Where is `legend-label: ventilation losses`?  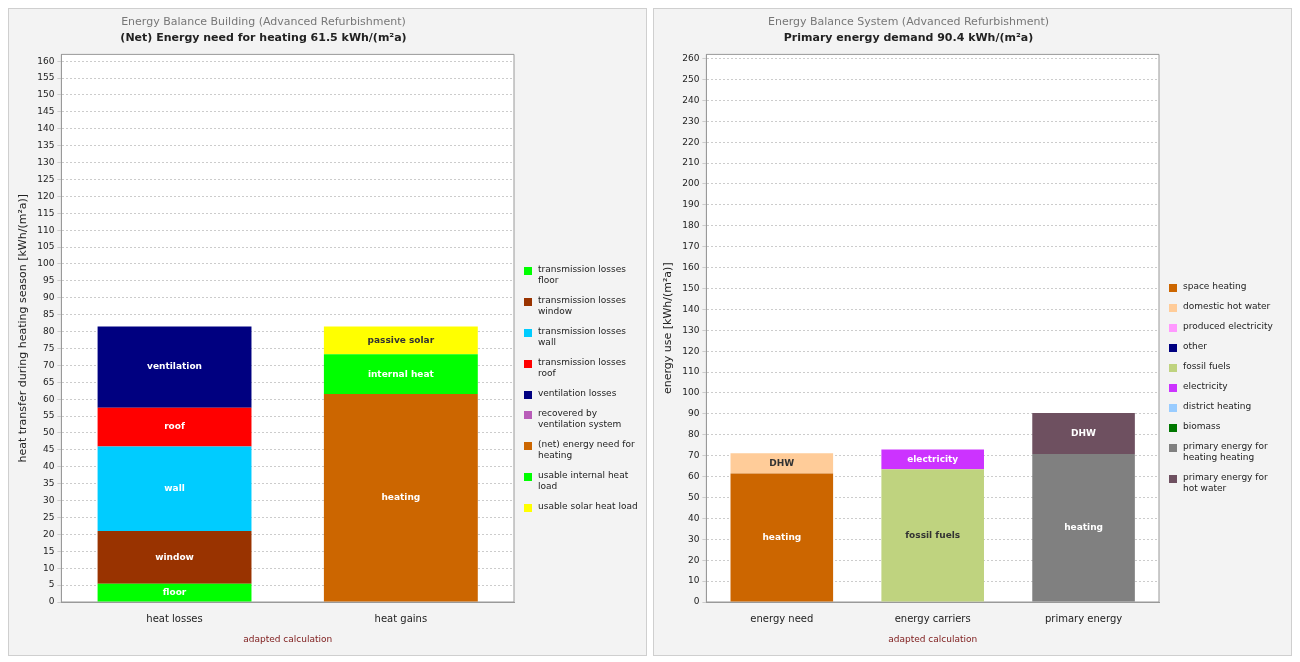
legend-label: ventilation losses is located at coordinates (577, 393).